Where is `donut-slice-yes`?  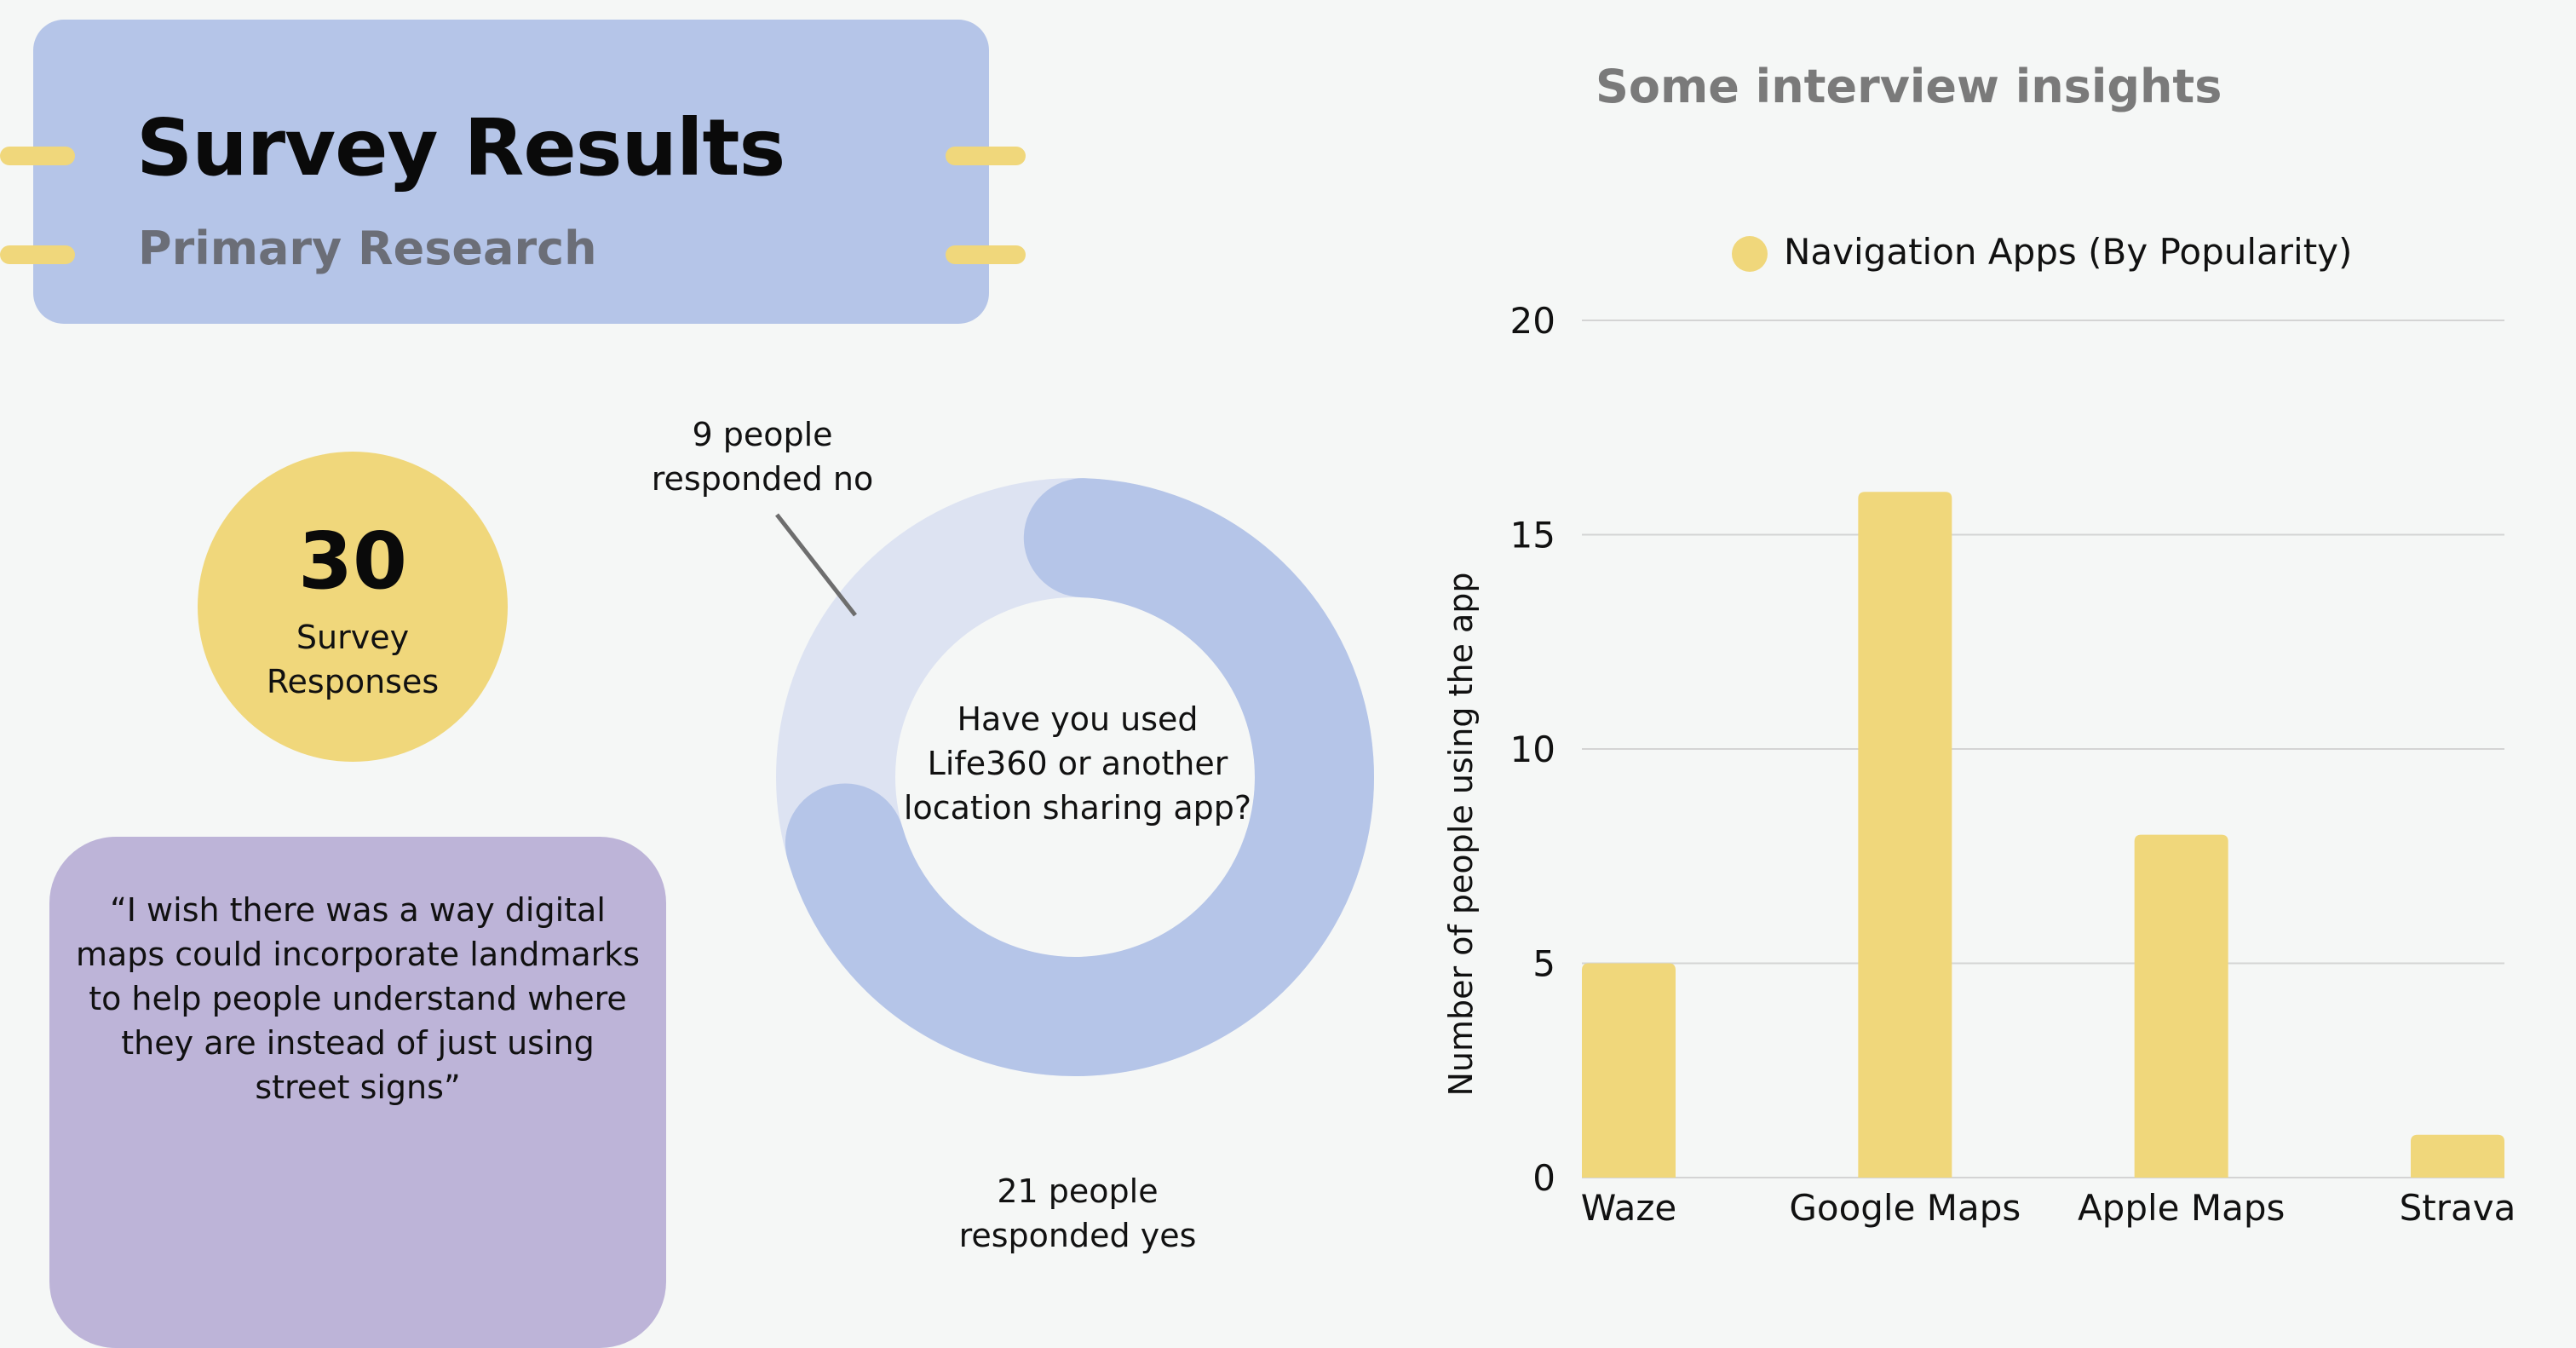
donut-slice-yes is located at coordinates (1080, 777).